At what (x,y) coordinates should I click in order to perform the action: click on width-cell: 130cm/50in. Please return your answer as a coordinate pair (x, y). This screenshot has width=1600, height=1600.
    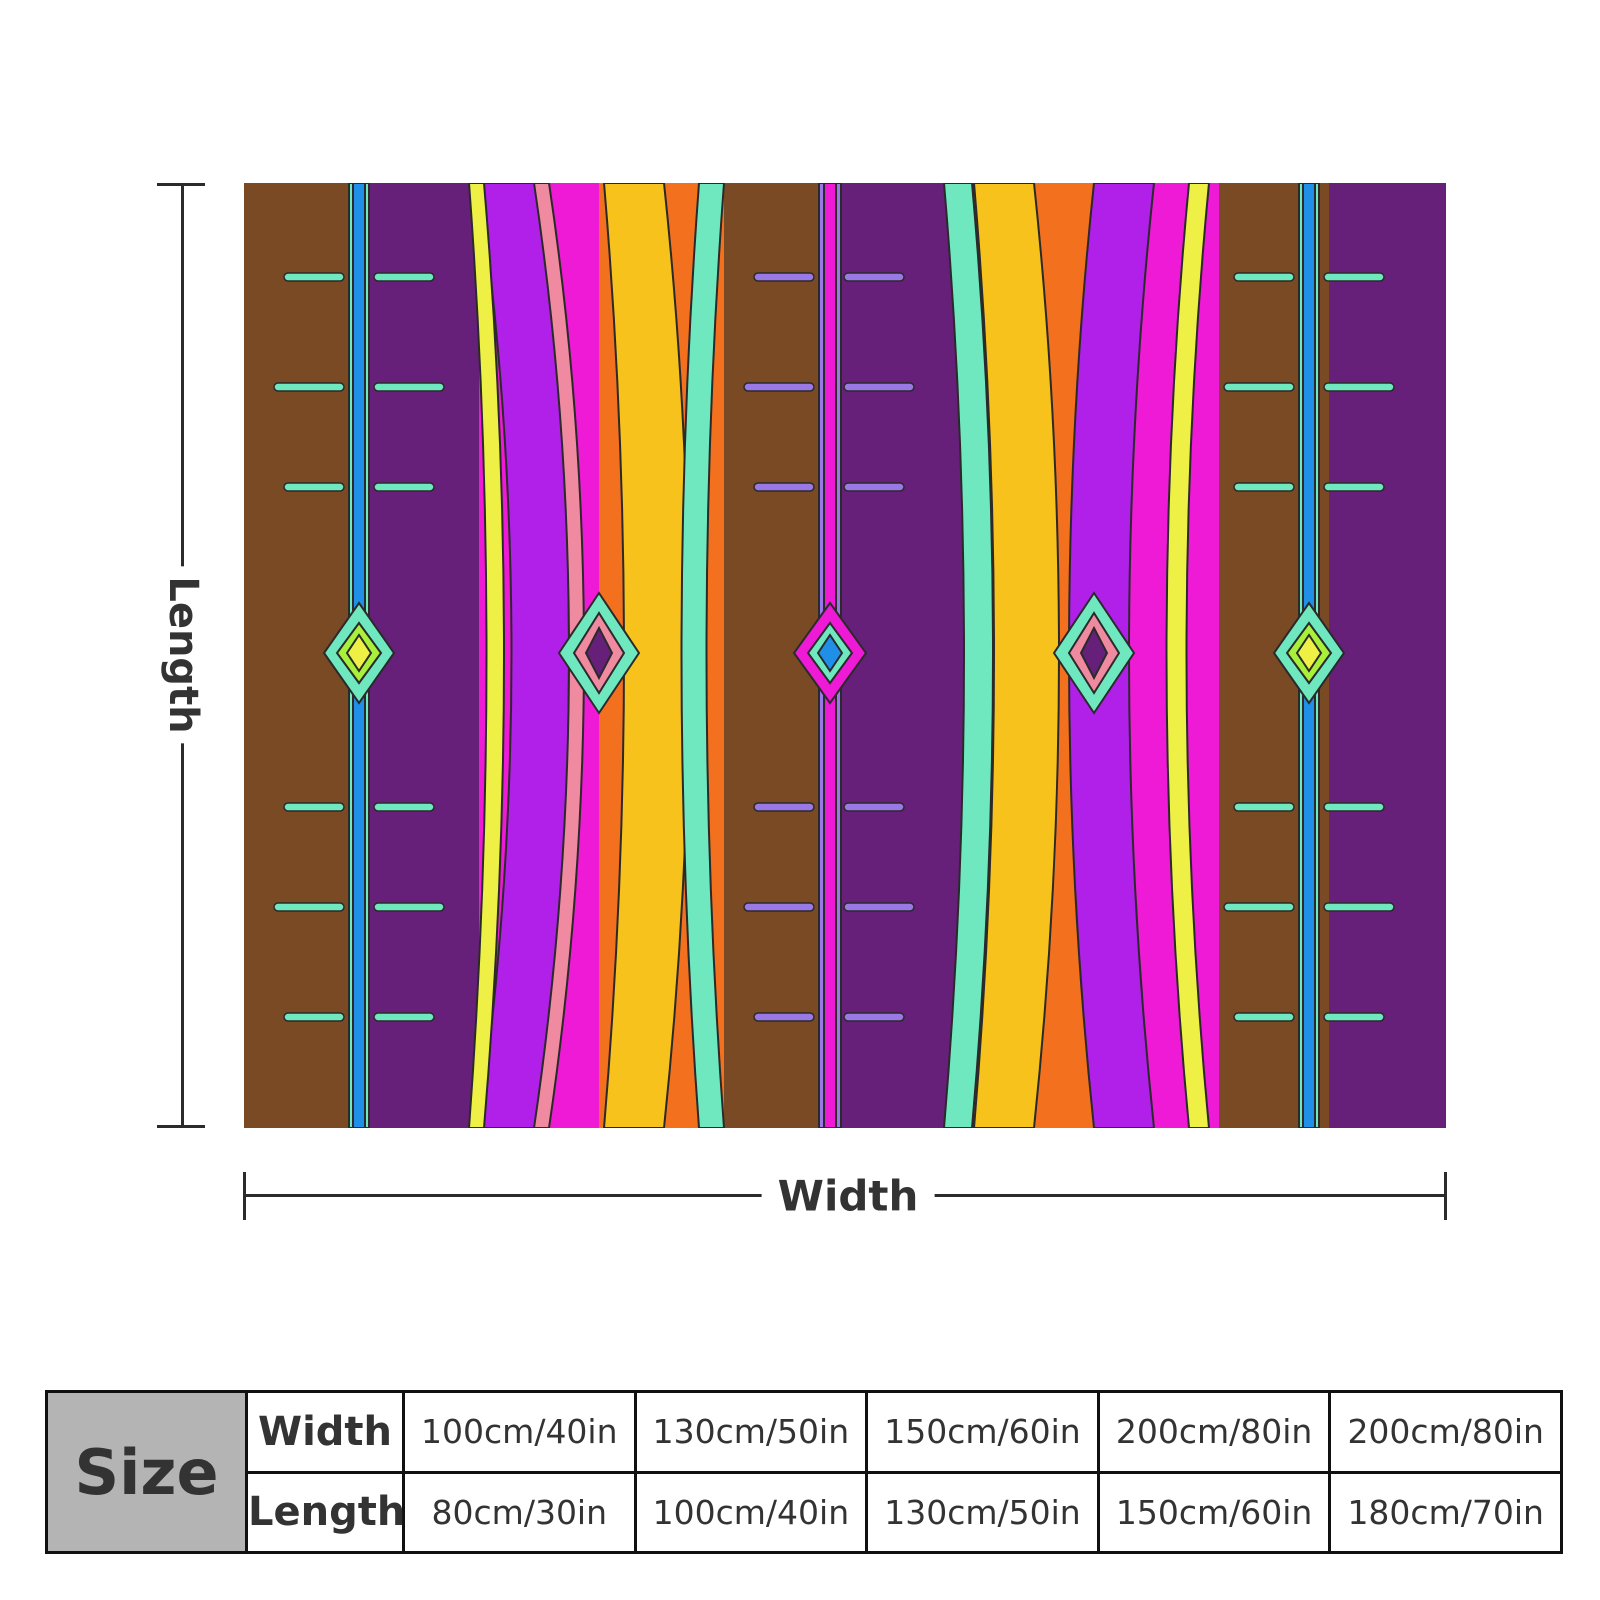
    Looking at the image, I should click on (751, 1432).